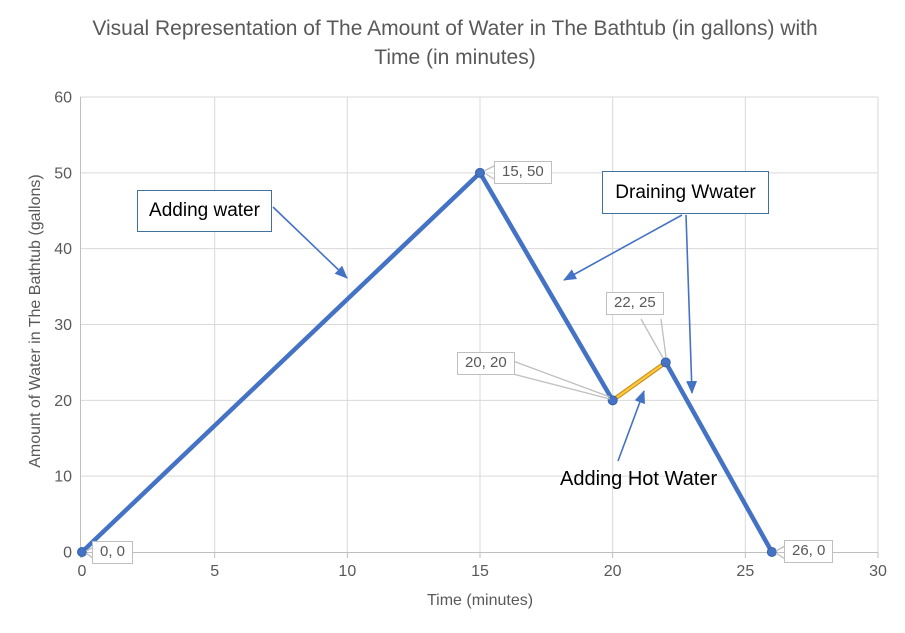 The height and width of the screenshot is (633, 905). Describe the element at coordinates (63, 249) in the screenshot. I see `y-tick-label: 40` at that location.